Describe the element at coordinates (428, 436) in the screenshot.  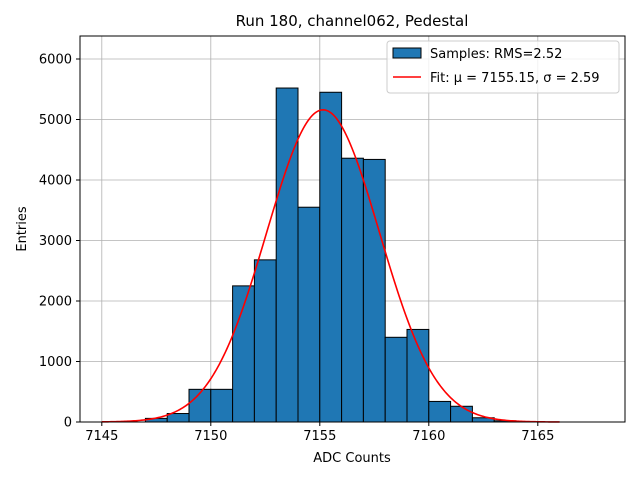
I see `x-tick-label: 7160` at that location.